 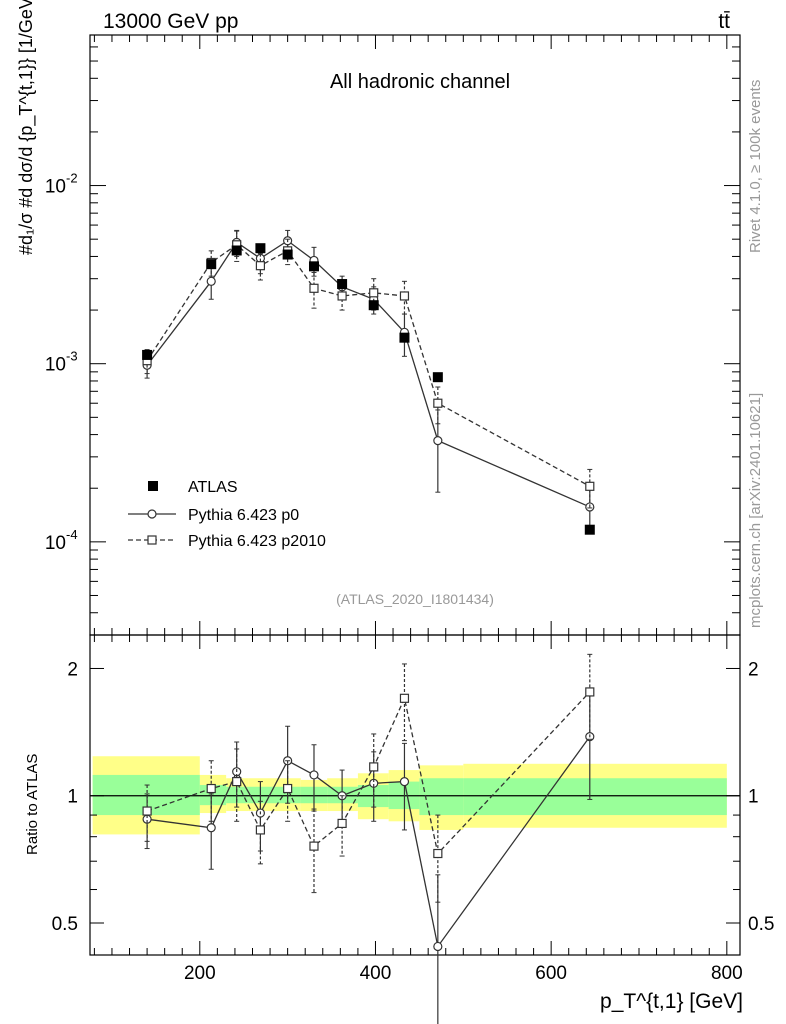 What do you see at coordinates (368, 773) in the screenshot?
I see `ratio-p2010-line` at bounding box center [368, 773].